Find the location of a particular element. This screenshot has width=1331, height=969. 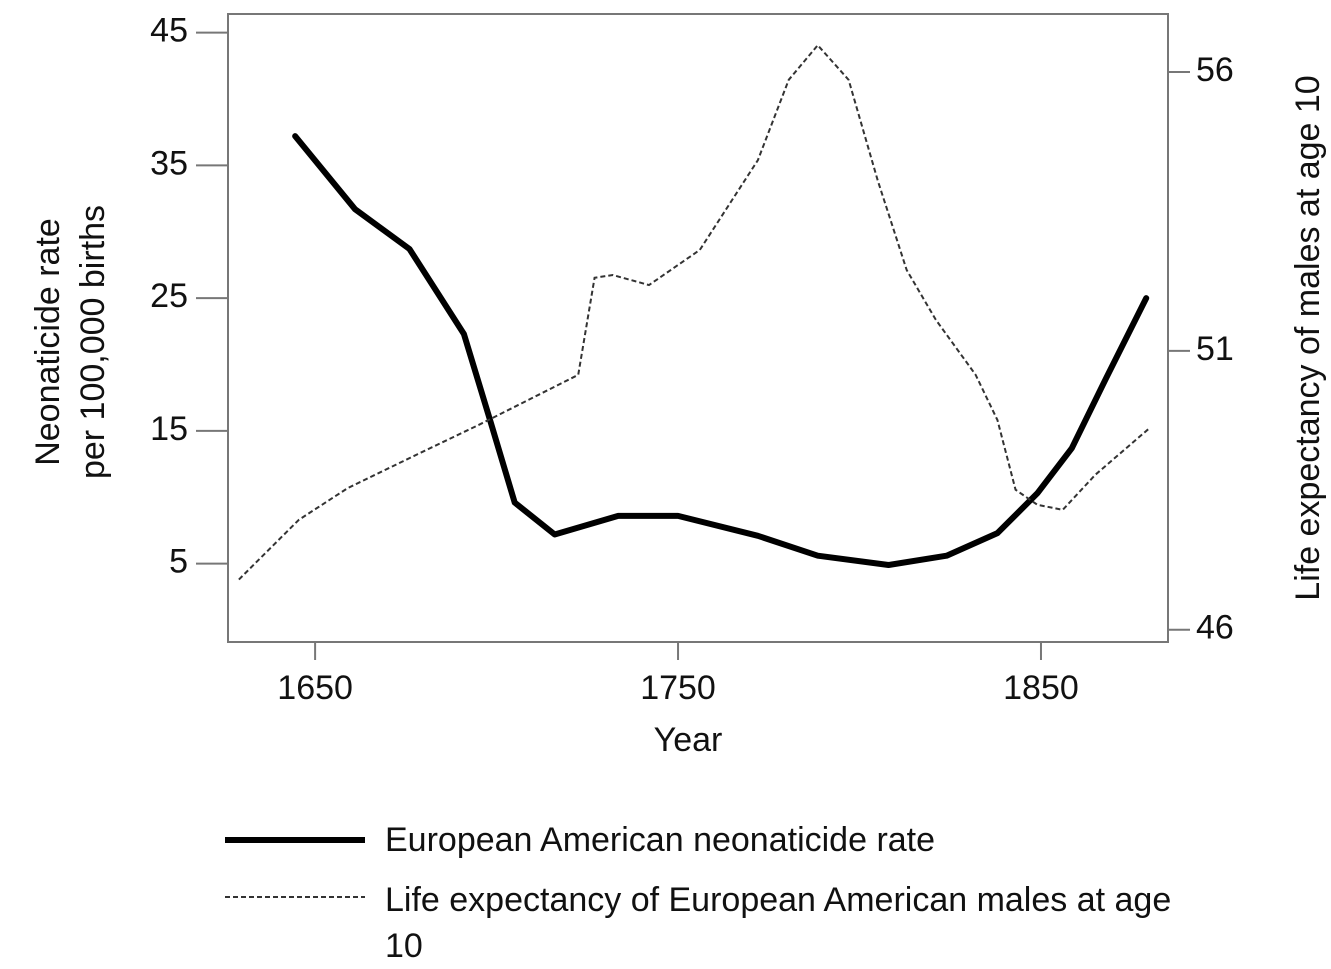

y2-tick-label: 51 is located at coordinates (1215, 349).